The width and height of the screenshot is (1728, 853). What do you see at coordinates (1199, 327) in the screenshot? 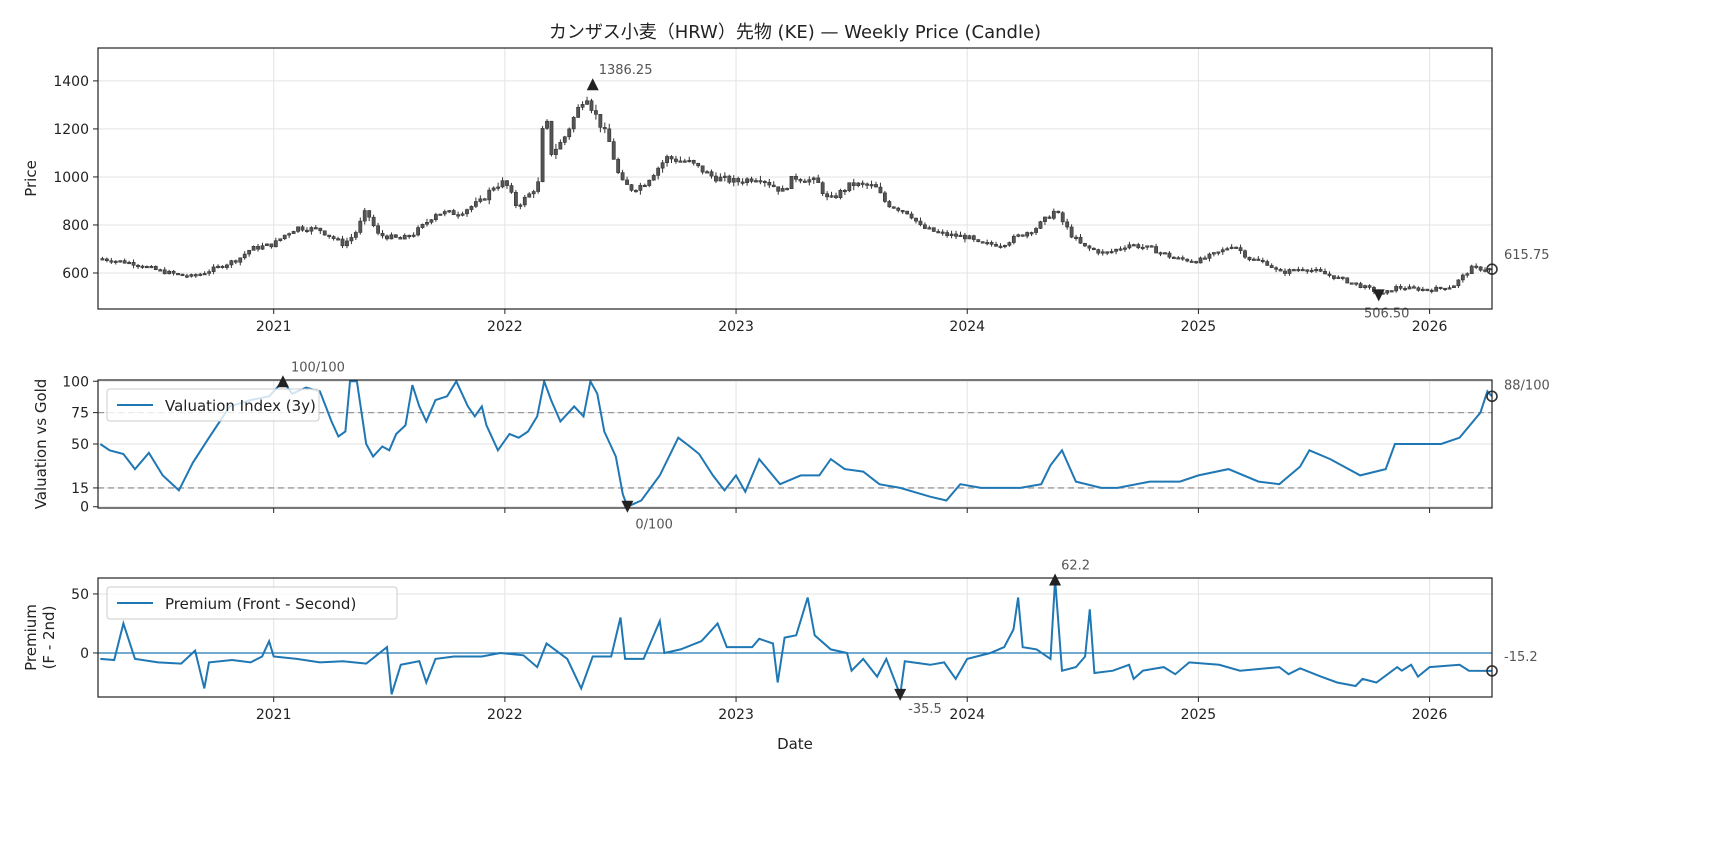
I see `x-tick-label: 2025` at bounding box center [1199, 327].